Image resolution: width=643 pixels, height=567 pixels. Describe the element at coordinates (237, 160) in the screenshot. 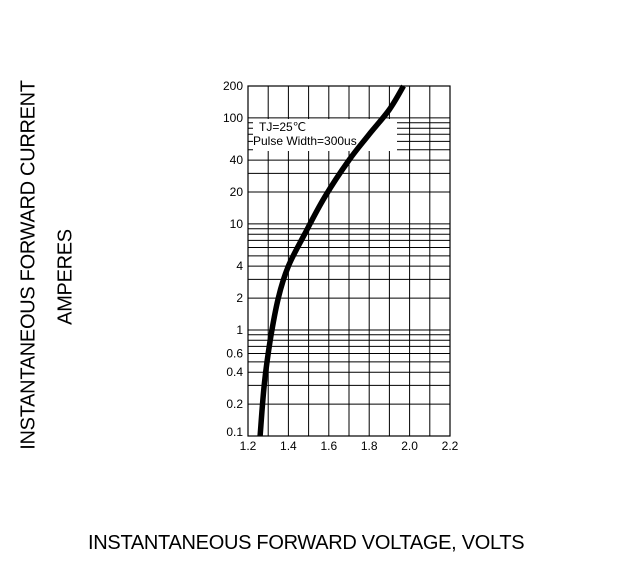

I see `y-tick-label: 40` at that location.